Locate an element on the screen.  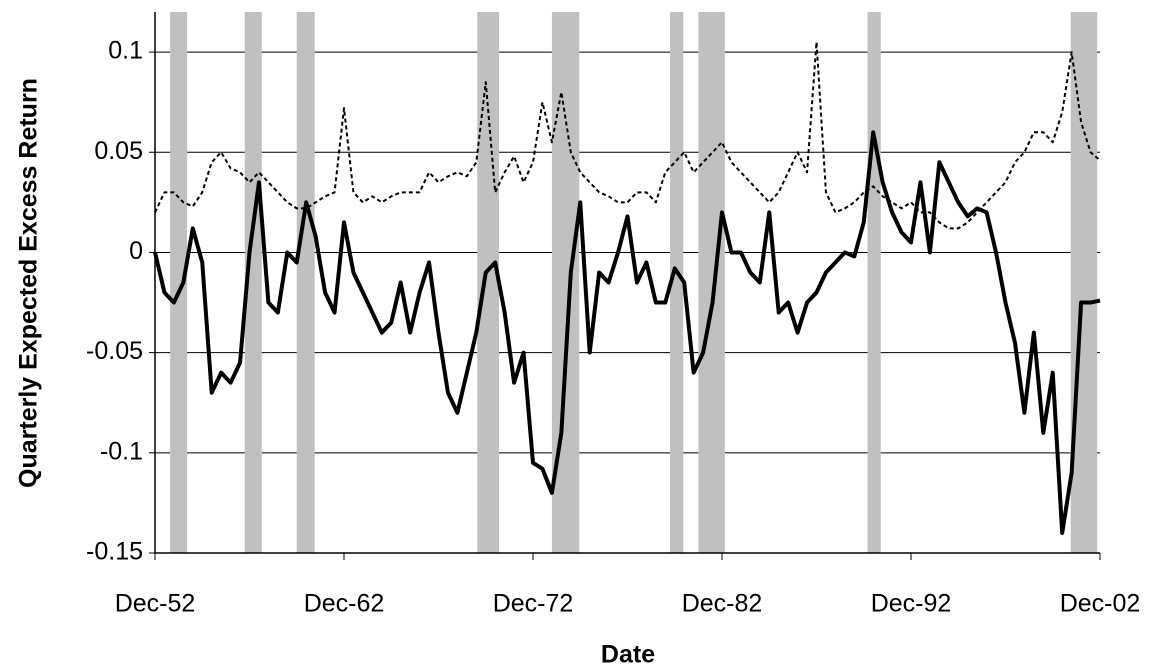
y-tick-label: -0.05 is located at coordinates (114, 351).